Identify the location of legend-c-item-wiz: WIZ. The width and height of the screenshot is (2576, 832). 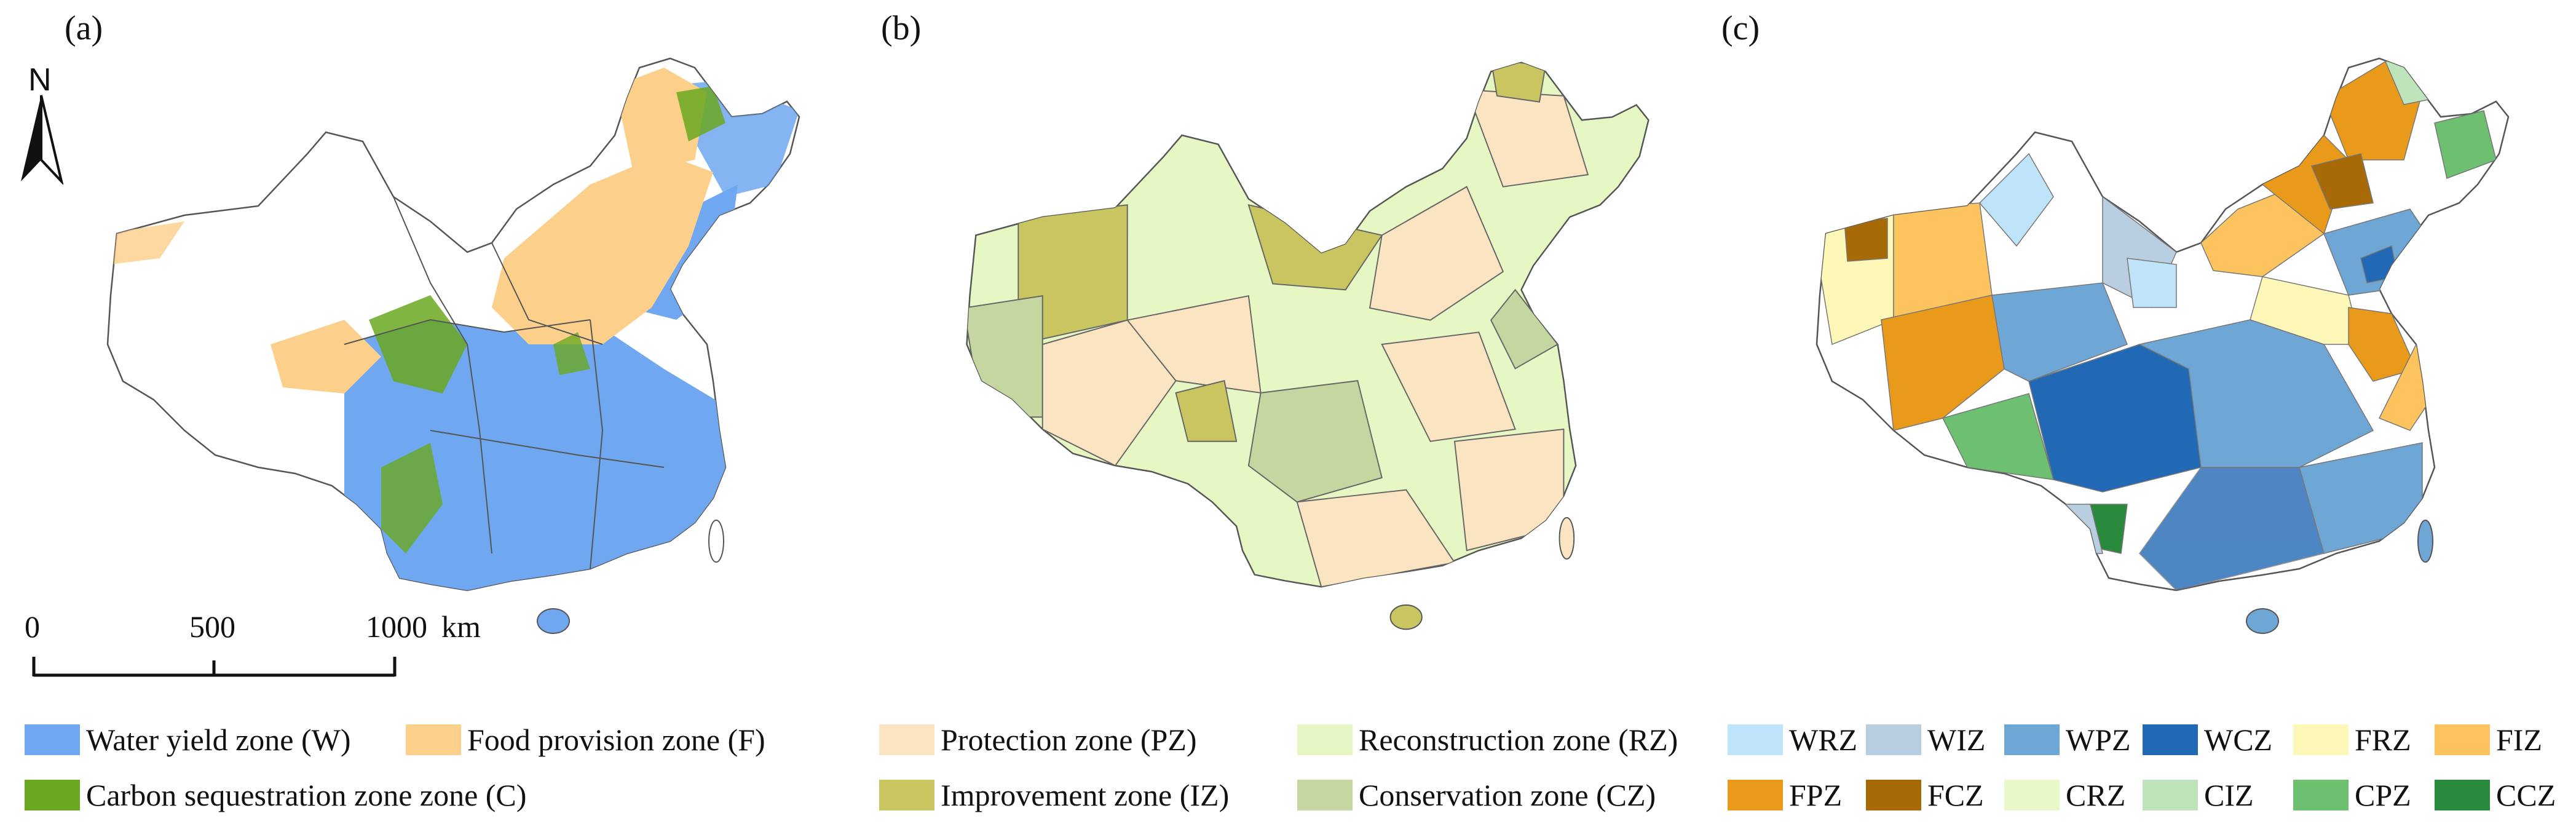
(1925, 740).